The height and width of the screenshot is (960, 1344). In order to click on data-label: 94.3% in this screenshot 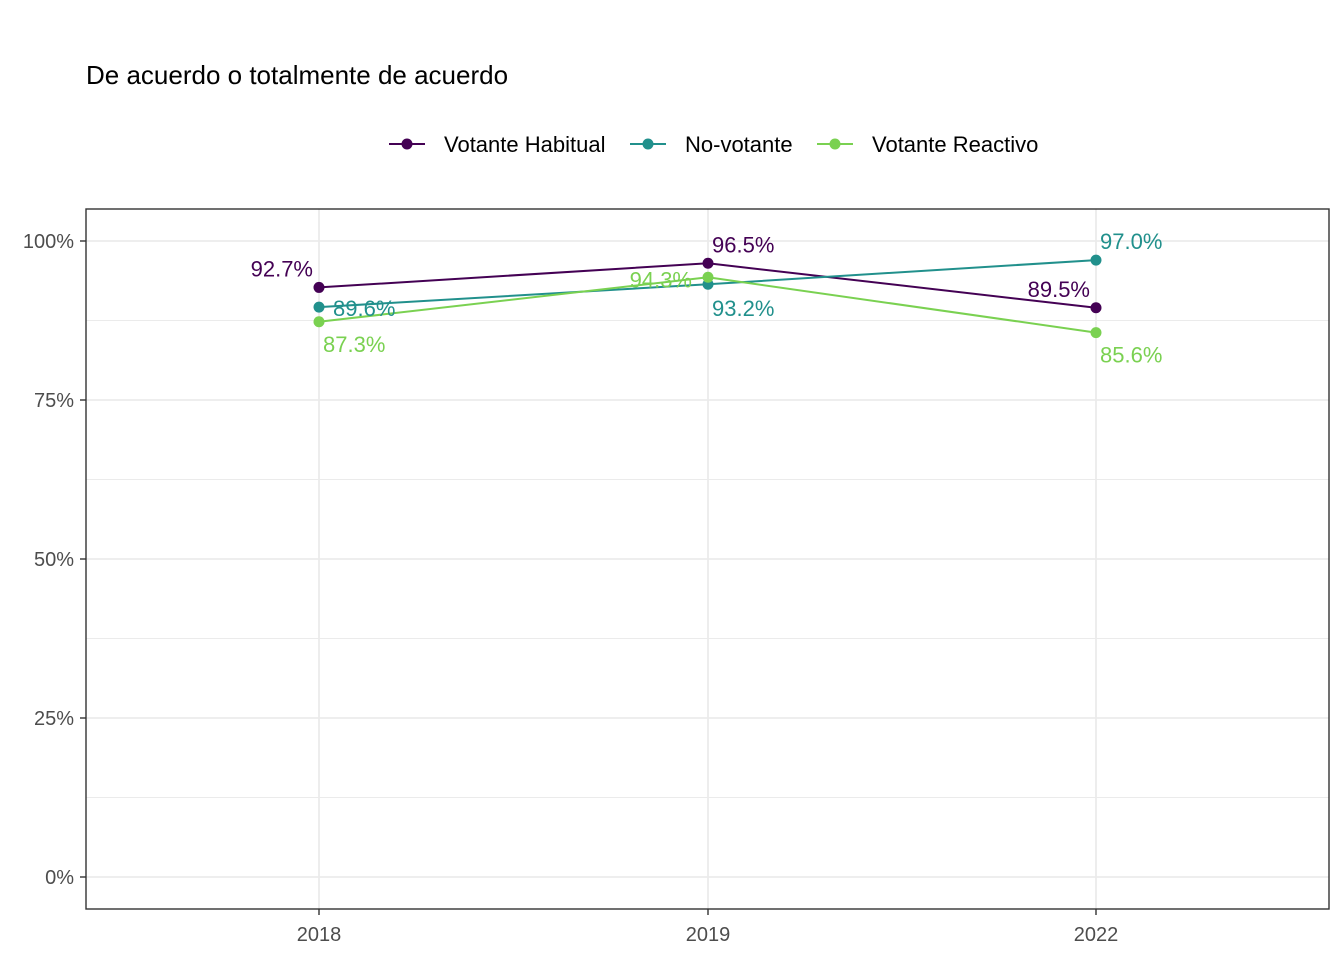, I will do `click(661, 279)`.